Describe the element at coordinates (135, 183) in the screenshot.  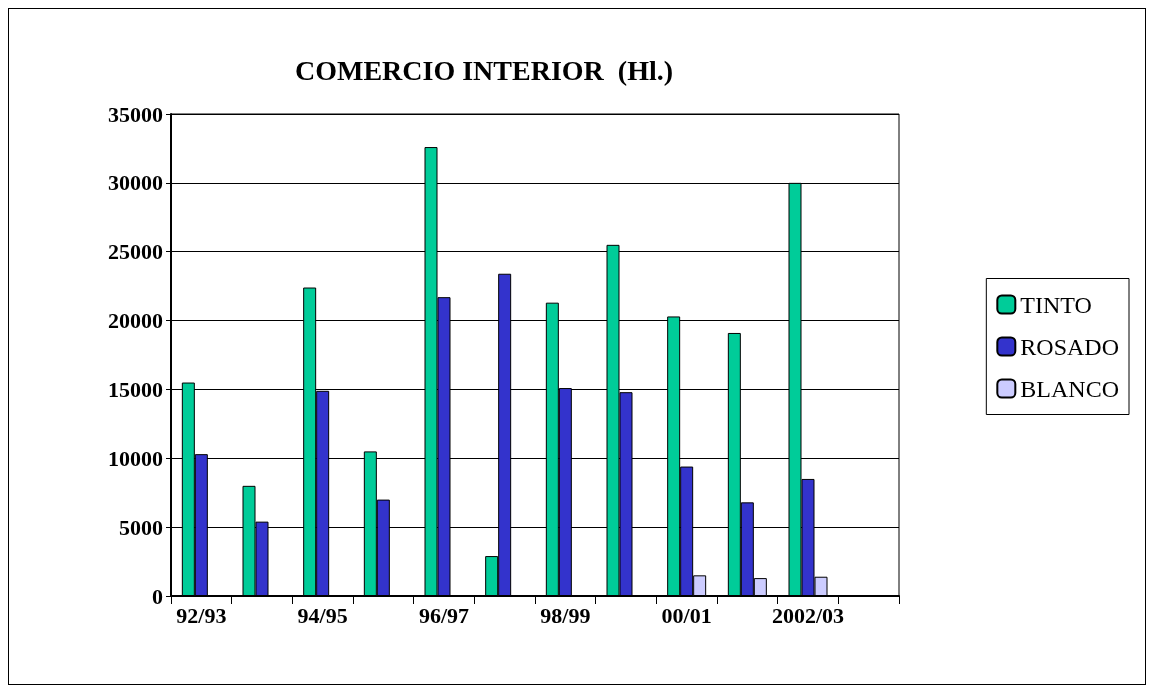
I see `y-tick-label: 30000` at that location.